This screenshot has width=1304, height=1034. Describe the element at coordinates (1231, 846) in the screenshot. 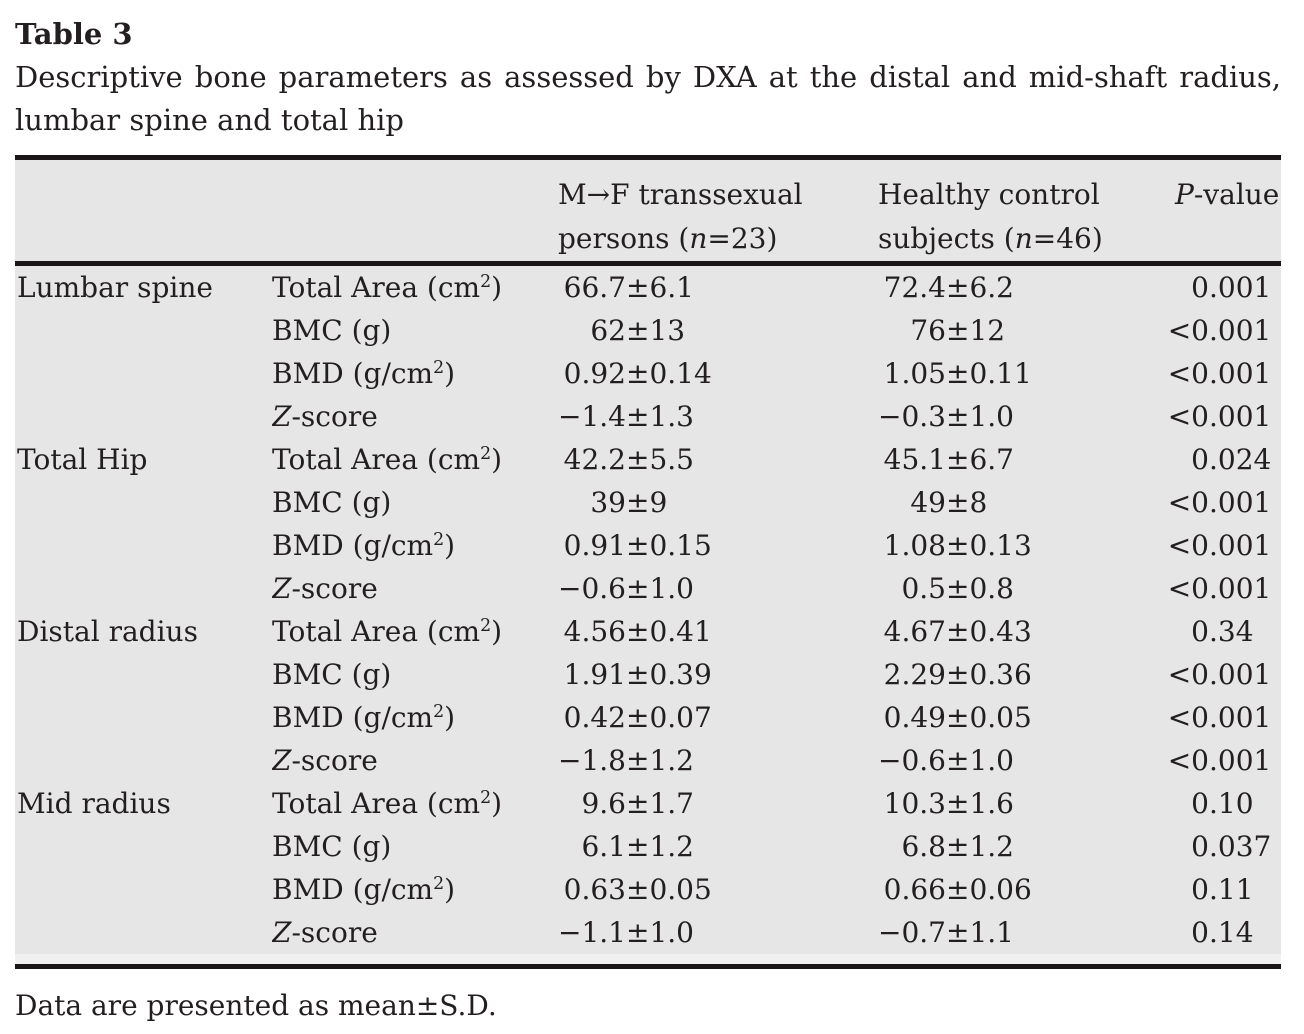

I see `p-value-cell: 0.037` at that location.